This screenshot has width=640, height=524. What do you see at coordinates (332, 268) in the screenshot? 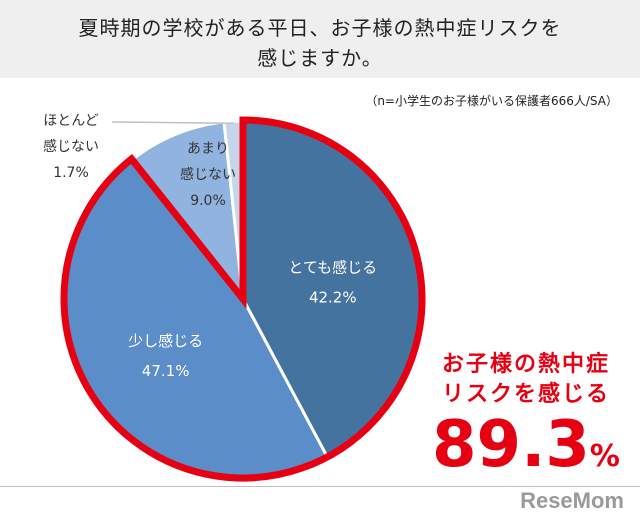
I see `slice-label-1: とても感じる` at bounding box center [332, 268].